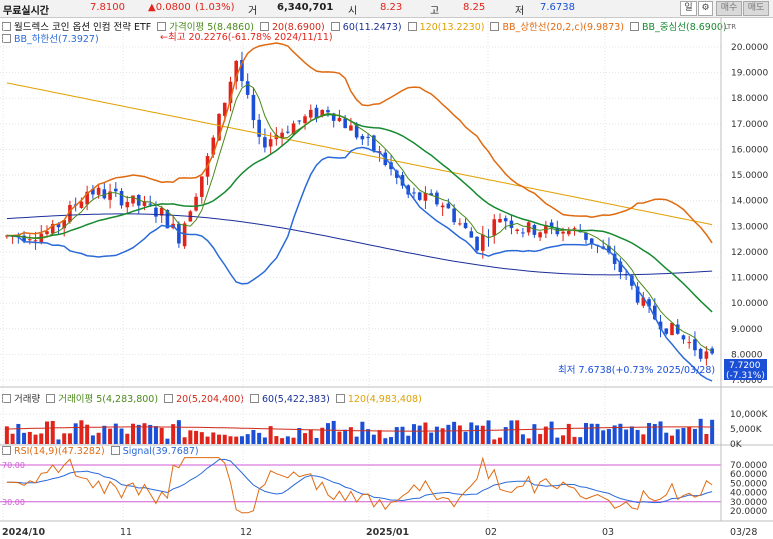 The image size is (773, 539). I want to click on price-tick-label: 14.0000, so click(749, 202).